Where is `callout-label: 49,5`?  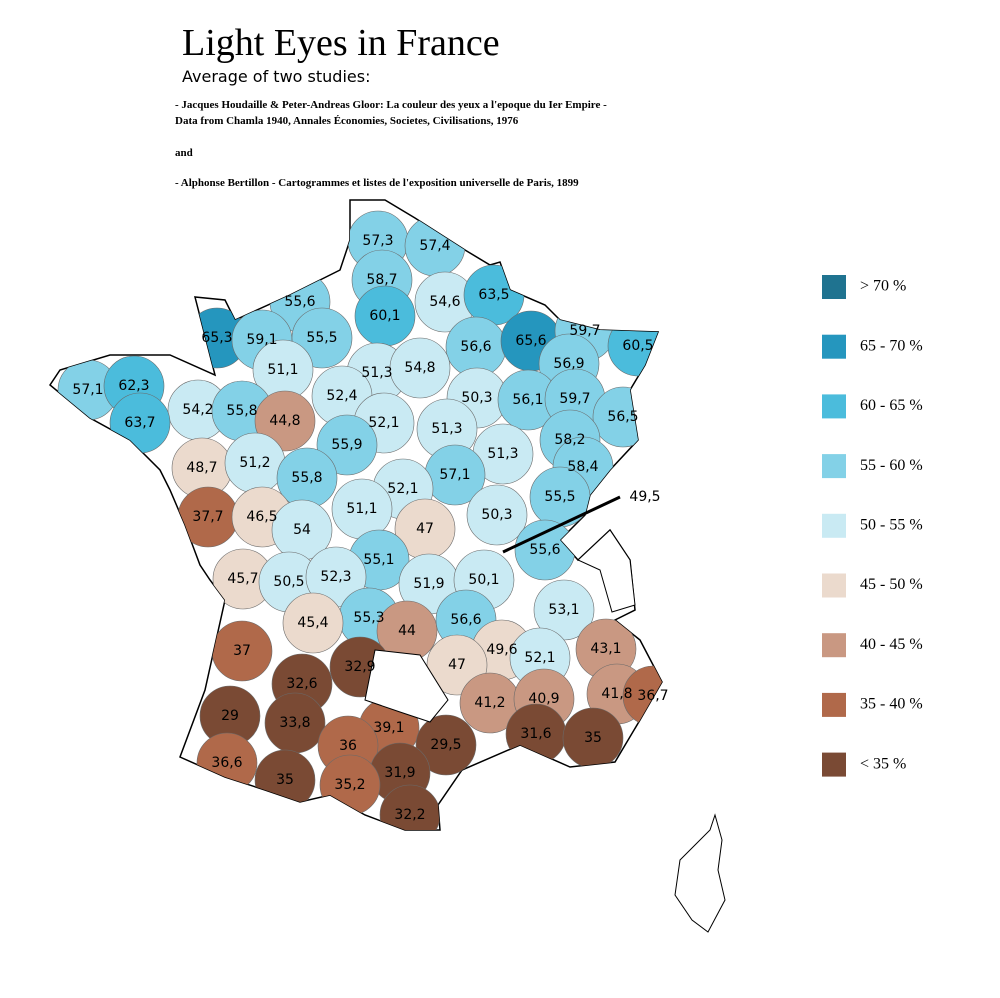
callout-label: 49,5 is located at coordinates (644, 497).